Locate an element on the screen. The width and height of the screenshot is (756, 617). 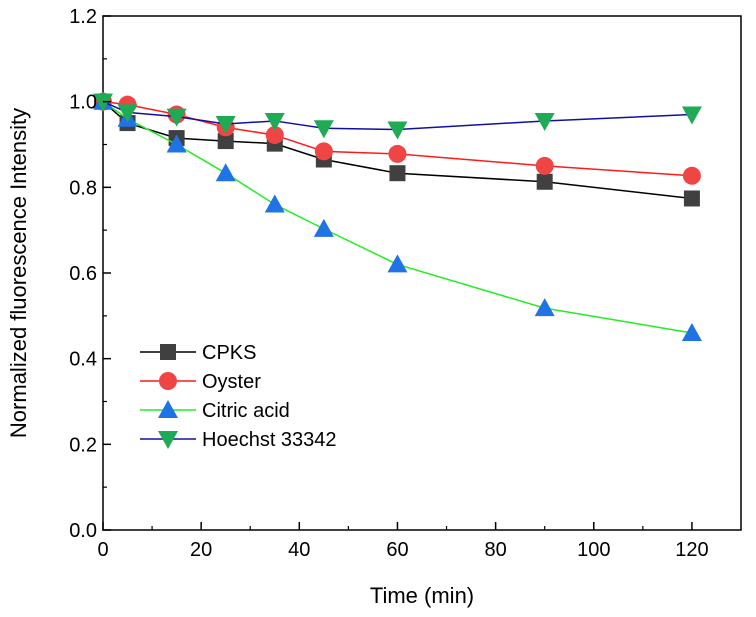
x-tick-label: 80 is located at coordinates (495, 550).